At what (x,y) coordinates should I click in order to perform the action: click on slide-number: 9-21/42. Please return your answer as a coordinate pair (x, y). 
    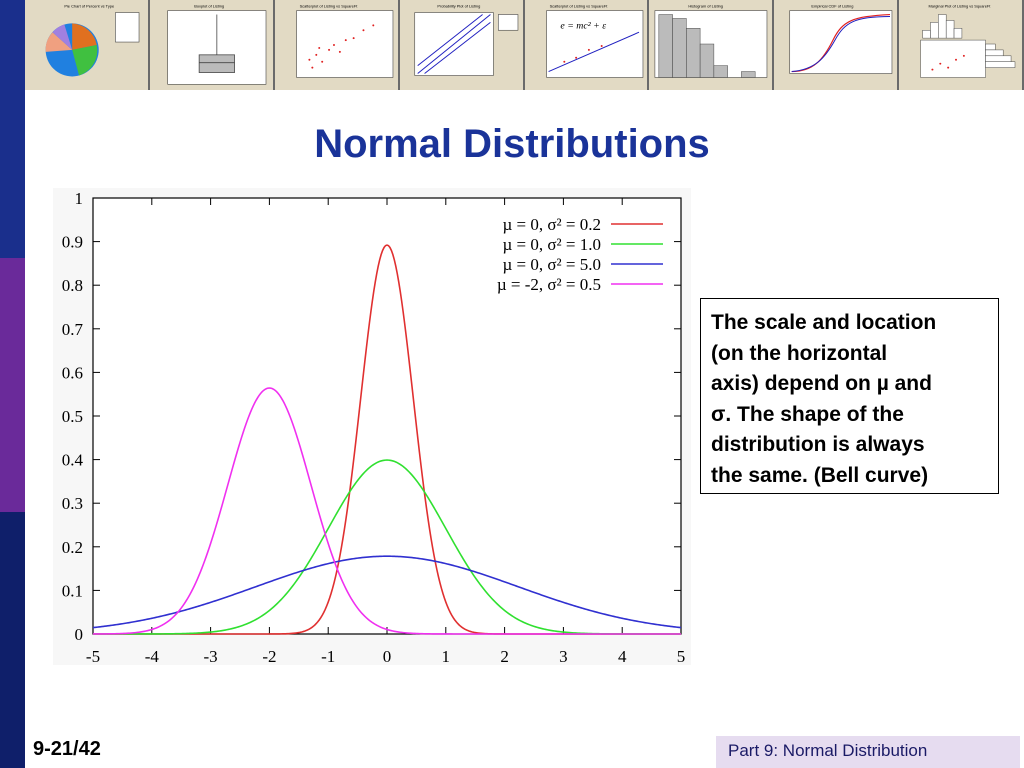
    Looking at the image, I should click on (67, 749).